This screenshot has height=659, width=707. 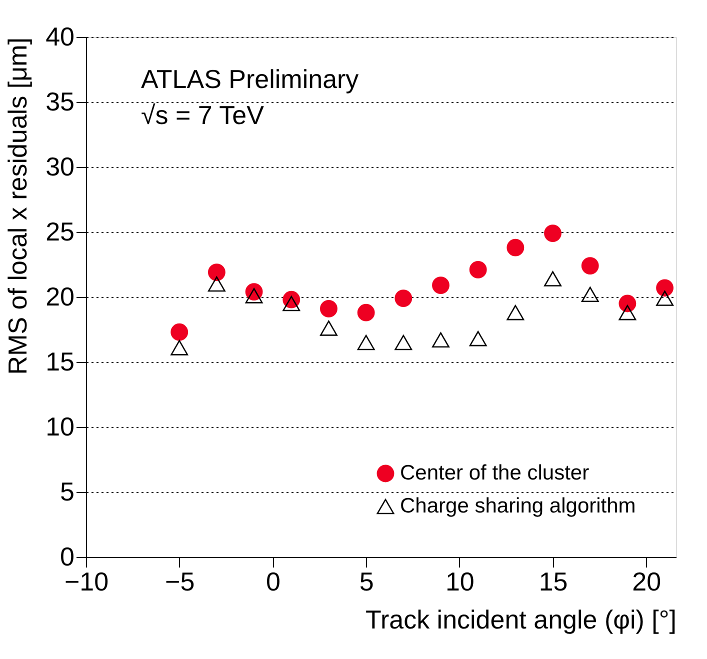 I want to click on y-tick-label: 25, so click(x=60, y=231).